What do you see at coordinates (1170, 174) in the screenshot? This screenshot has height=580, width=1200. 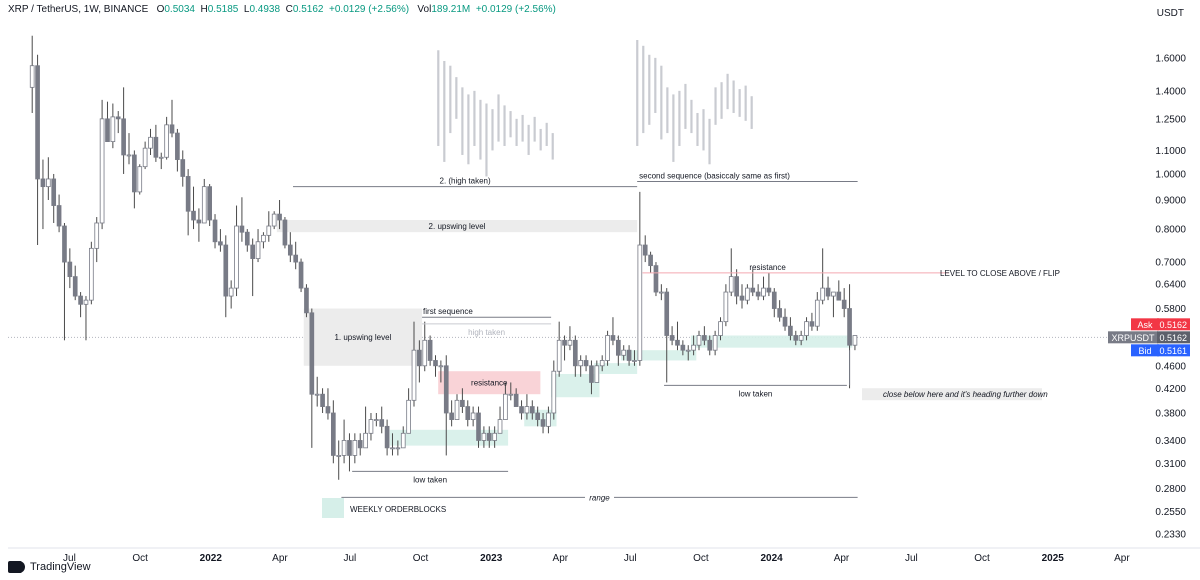 I see `price-tick-label: 1.0000` at bounding box center [1170, 174].